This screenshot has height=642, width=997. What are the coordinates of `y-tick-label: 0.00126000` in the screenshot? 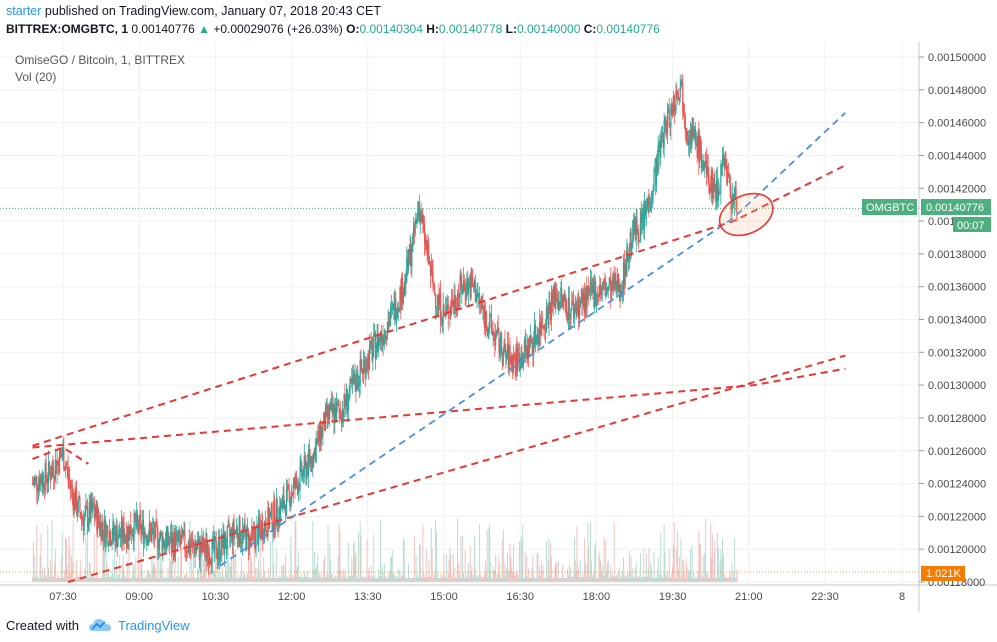 It's located at (957, 452).